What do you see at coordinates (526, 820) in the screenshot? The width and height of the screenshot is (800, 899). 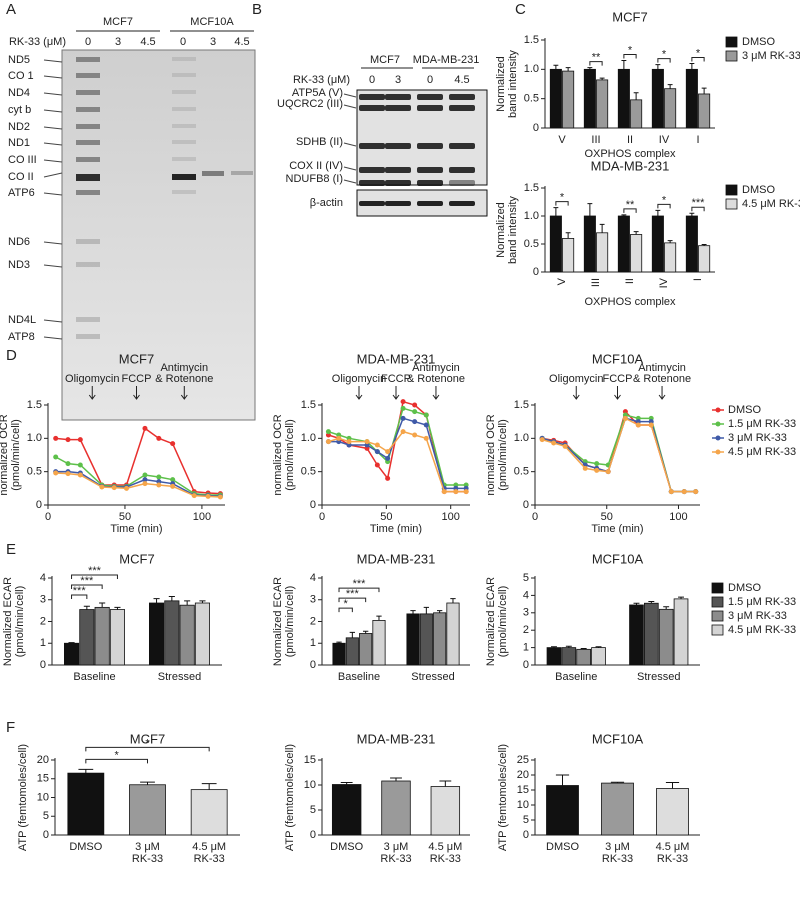 I see `y-tick-label: 5` at bounding box center [526, 820].